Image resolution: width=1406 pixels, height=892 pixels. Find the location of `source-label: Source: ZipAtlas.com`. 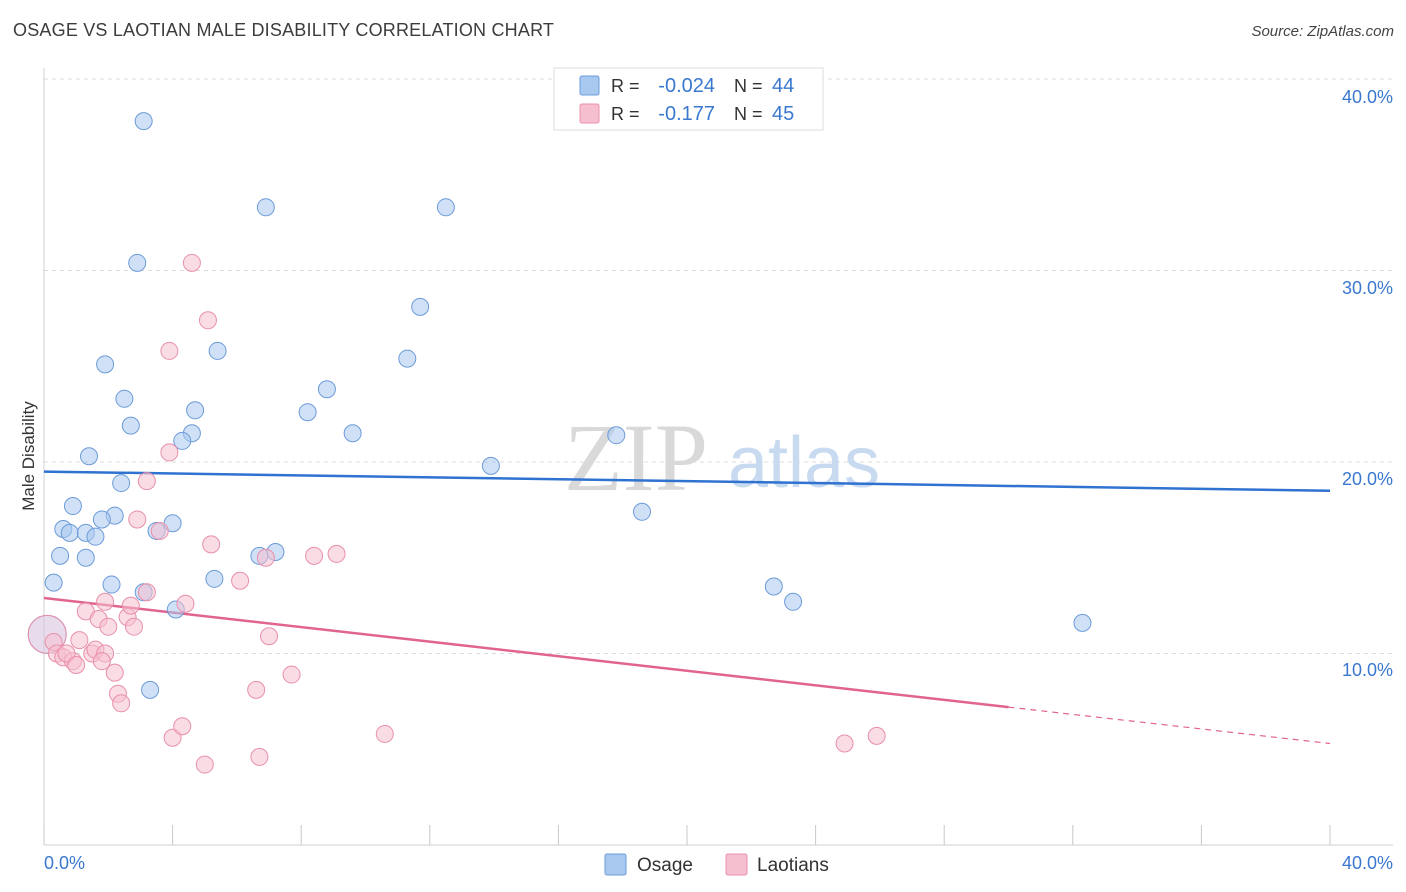

source-label: Source: ZipAtlas.com is located at coordinates (1322, 31).